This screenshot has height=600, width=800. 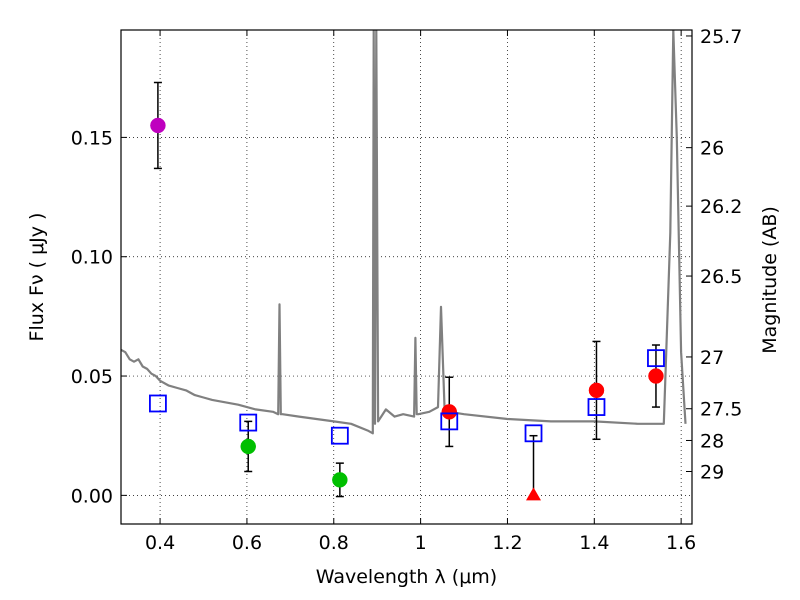 I want to click on y-tick-label: 0.10, so click(x=92, y=258).